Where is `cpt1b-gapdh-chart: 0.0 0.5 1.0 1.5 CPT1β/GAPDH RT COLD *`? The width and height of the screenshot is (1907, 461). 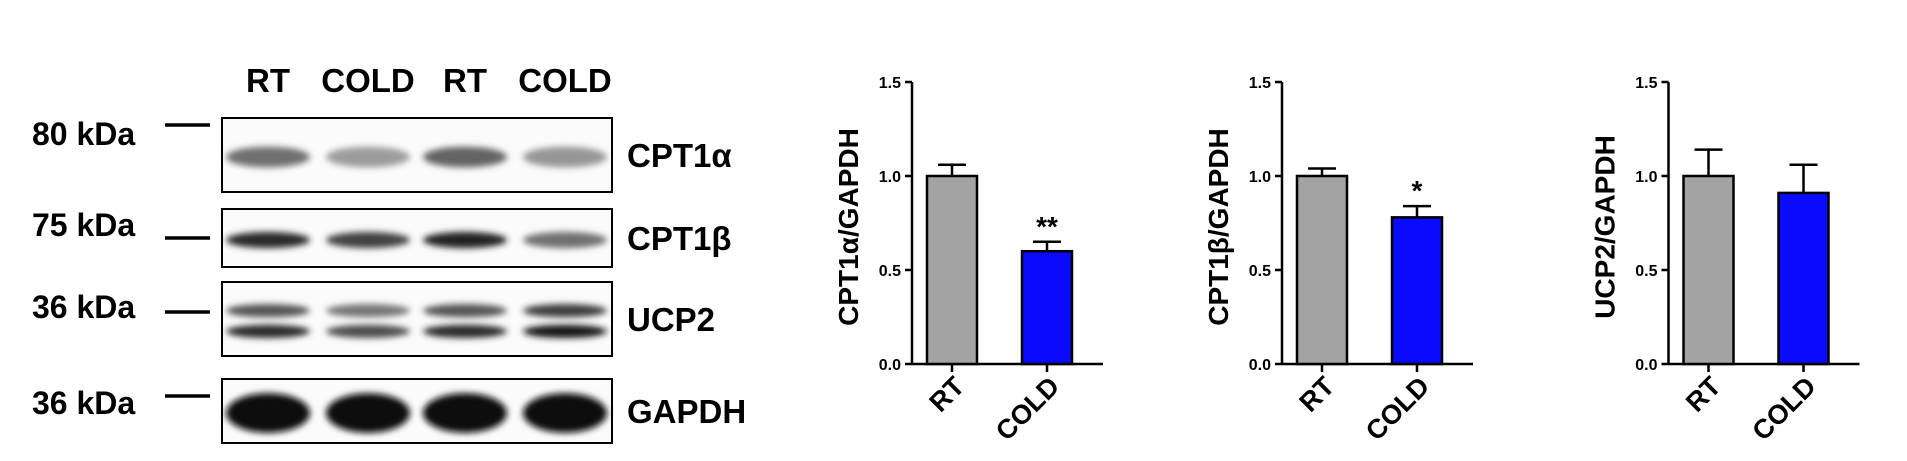 cpt1b-gapdh-chart: 0.0 0.5 1.0 1.5 CPT1β/GAPDH RT COLD * is located at coordinates (1338, 260).